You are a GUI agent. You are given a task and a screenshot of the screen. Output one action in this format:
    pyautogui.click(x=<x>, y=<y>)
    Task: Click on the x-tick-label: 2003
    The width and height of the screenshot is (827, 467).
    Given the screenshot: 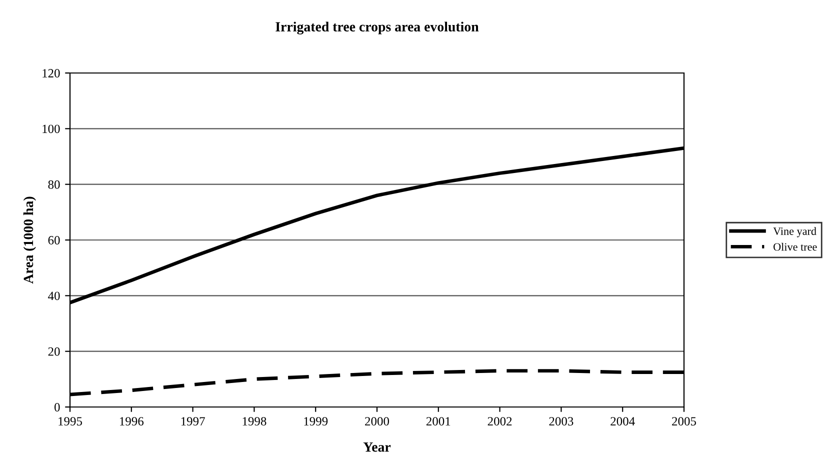 What is the action you would take?
    pyautogui.click(x=561, y=421)
    